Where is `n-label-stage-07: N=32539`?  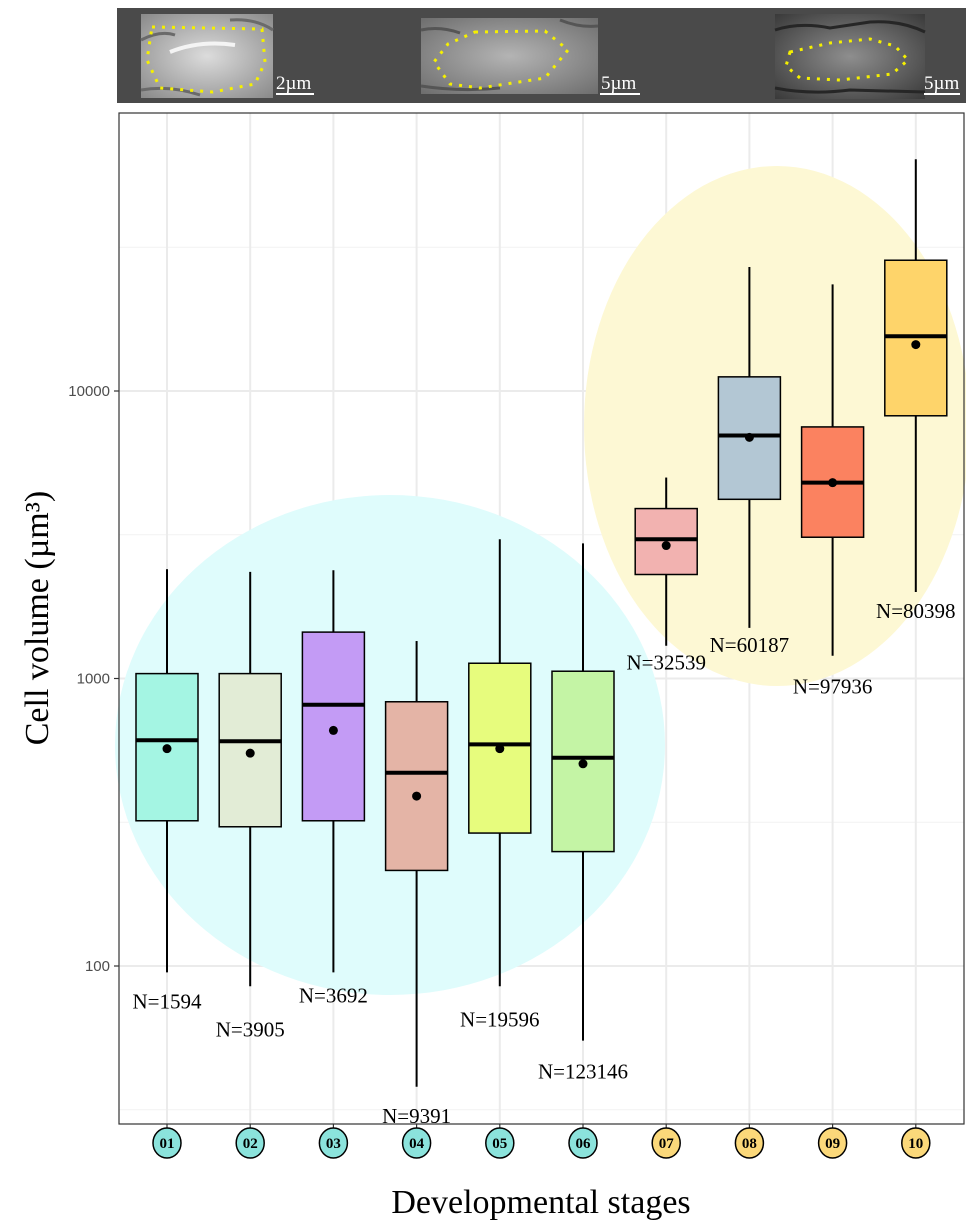
n-label-stage-07: N=32539 is located at coordinates (666, 663).